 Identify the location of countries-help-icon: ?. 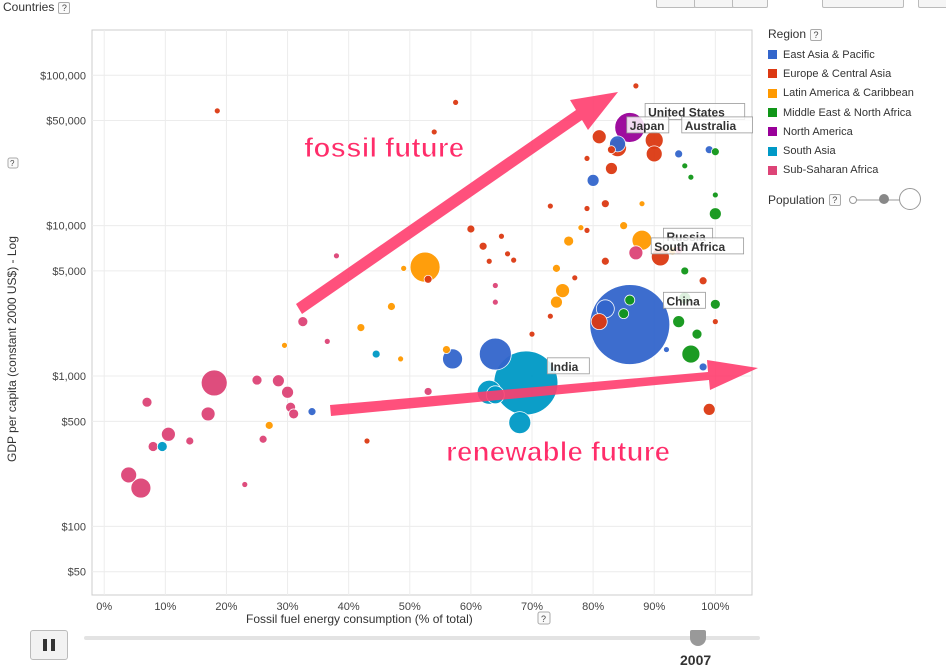
(64, 7).